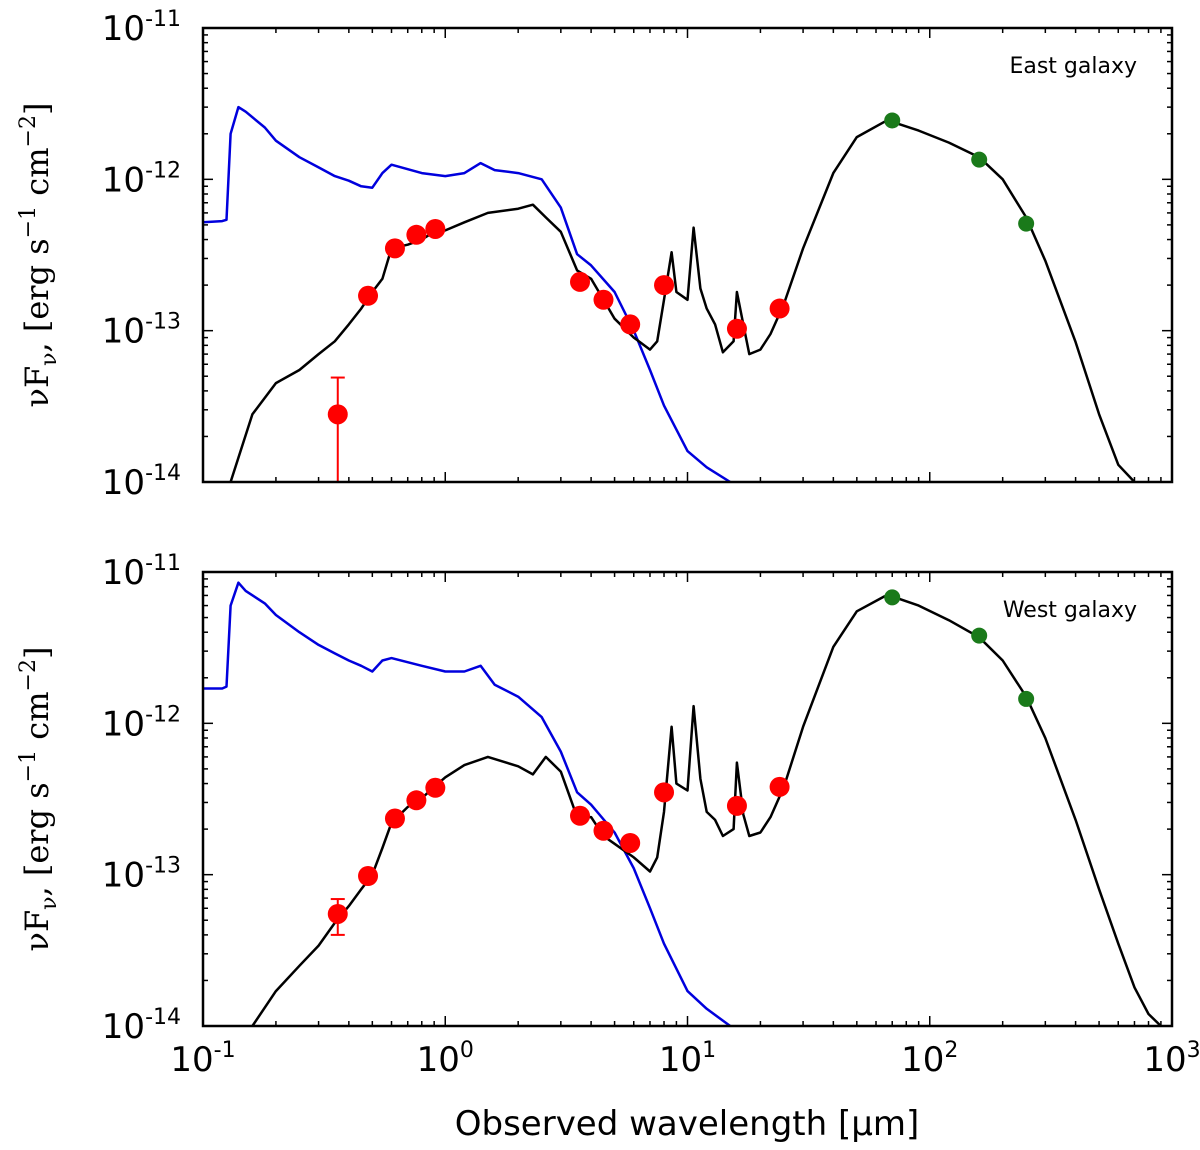  I want to click on x-tick-label: 10³, so click(1171, 1059).